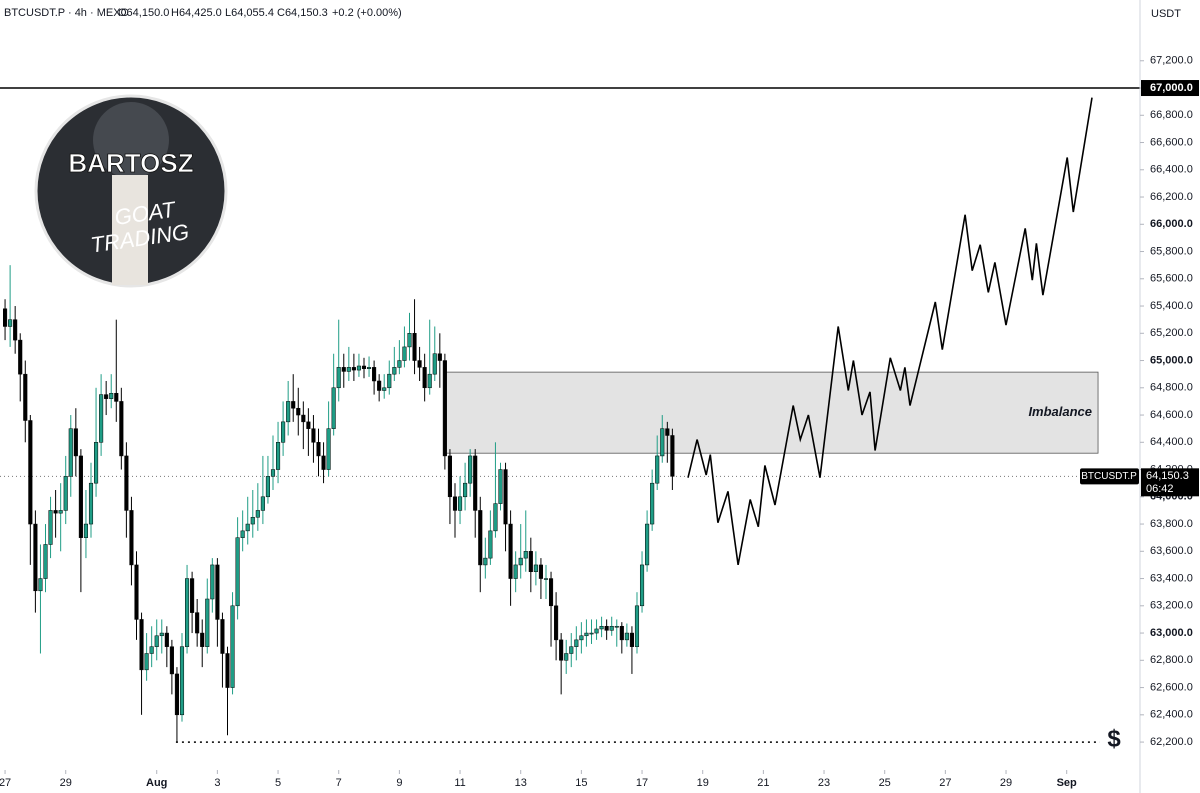 Image resolution: width=1200 pixels, height=793 pixels. I want to click on x-tick-label: 5, so click(278, 783).